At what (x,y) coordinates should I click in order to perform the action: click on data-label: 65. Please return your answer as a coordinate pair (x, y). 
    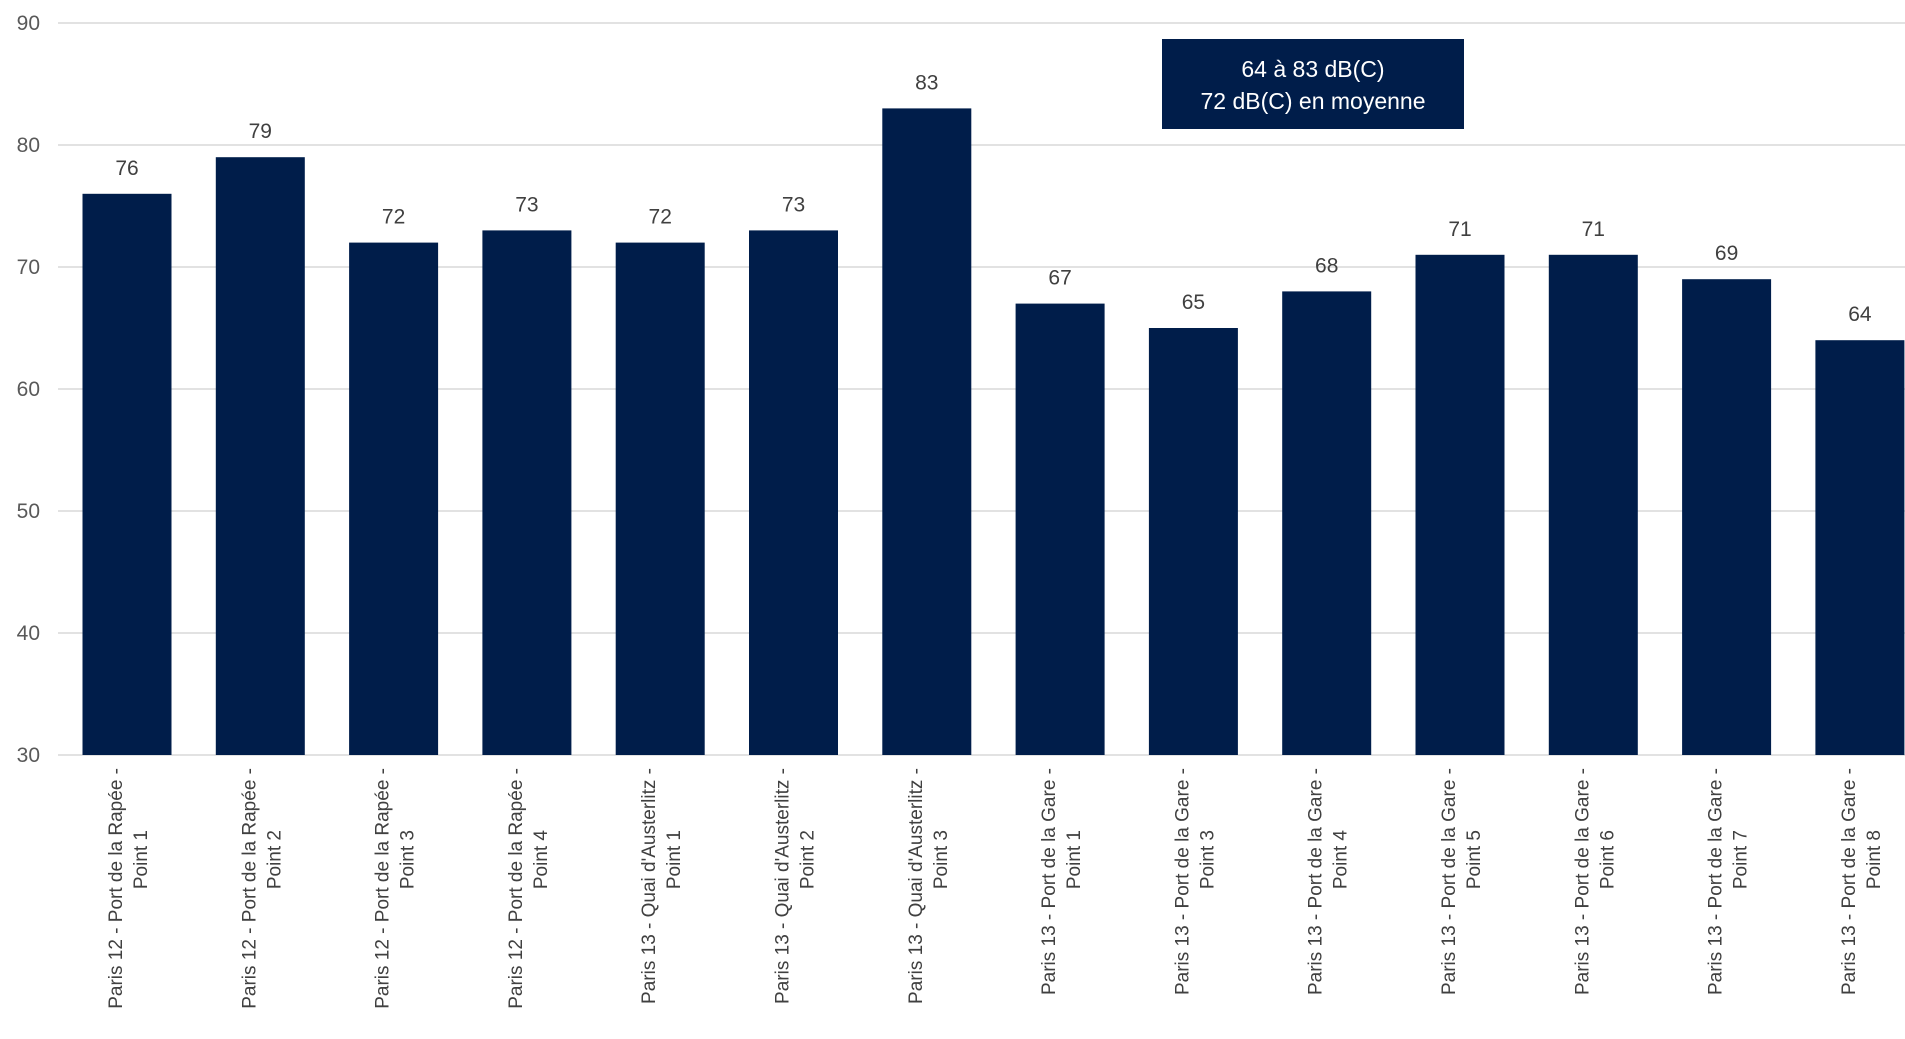
    Looking at the image, I should click on (1193, 302).